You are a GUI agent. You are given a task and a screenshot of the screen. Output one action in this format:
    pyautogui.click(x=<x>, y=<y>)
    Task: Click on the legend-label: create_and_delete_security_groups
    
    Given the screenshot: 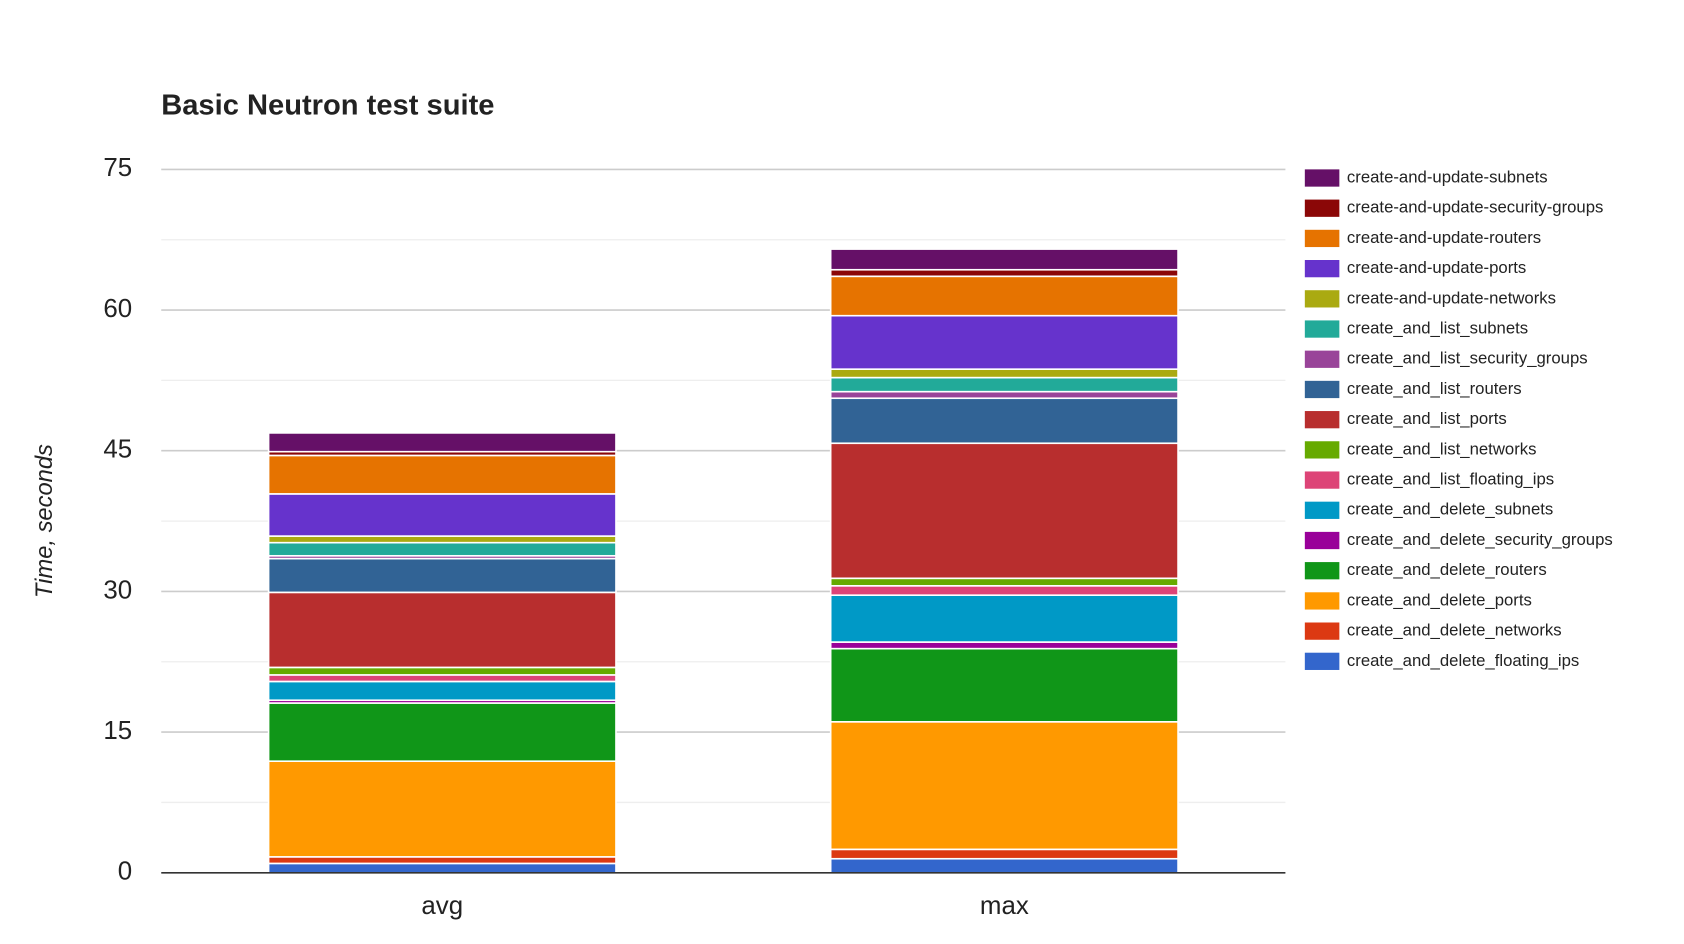 What is the action you would take?
    pyautogui.click(x=1480, y=539)
    